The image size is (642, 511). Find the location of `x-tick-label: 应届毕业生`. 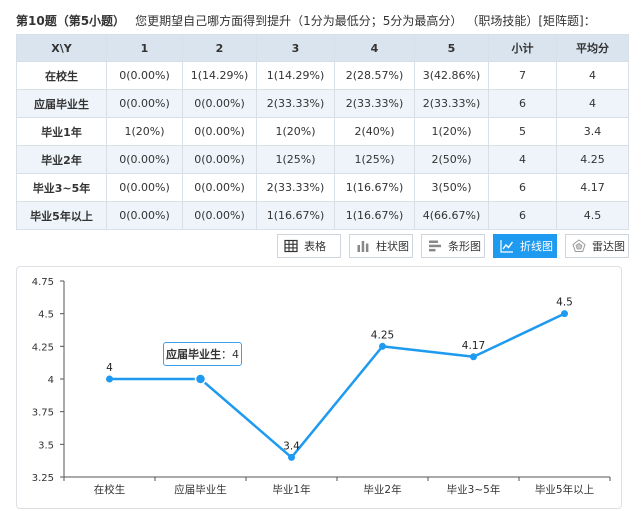

x-tick-label: 应届毕业生 is located at coordinates (200, 489).